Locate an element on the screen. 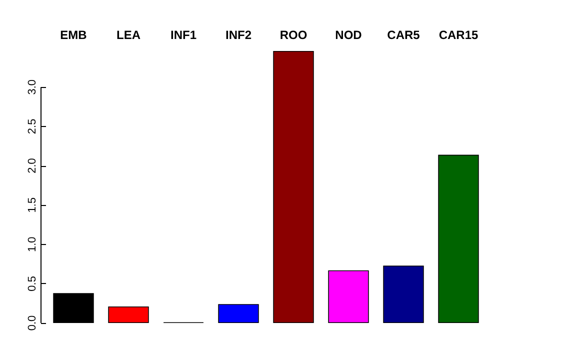 The image size is (576, 360). x-tick-label: CAR5 is located at coordinates (403, 35).